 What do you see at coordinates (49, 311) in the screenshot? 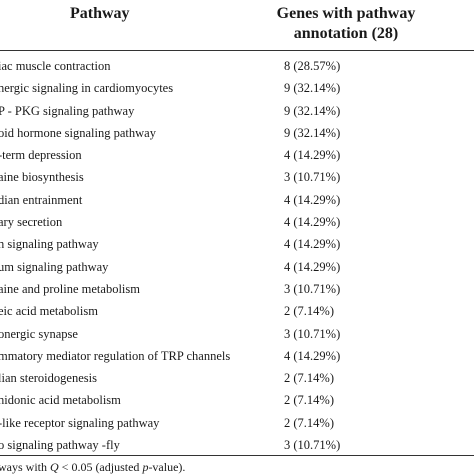
I see `pathway-cell: eic acid metabolism` at bounding box center [49, 311].